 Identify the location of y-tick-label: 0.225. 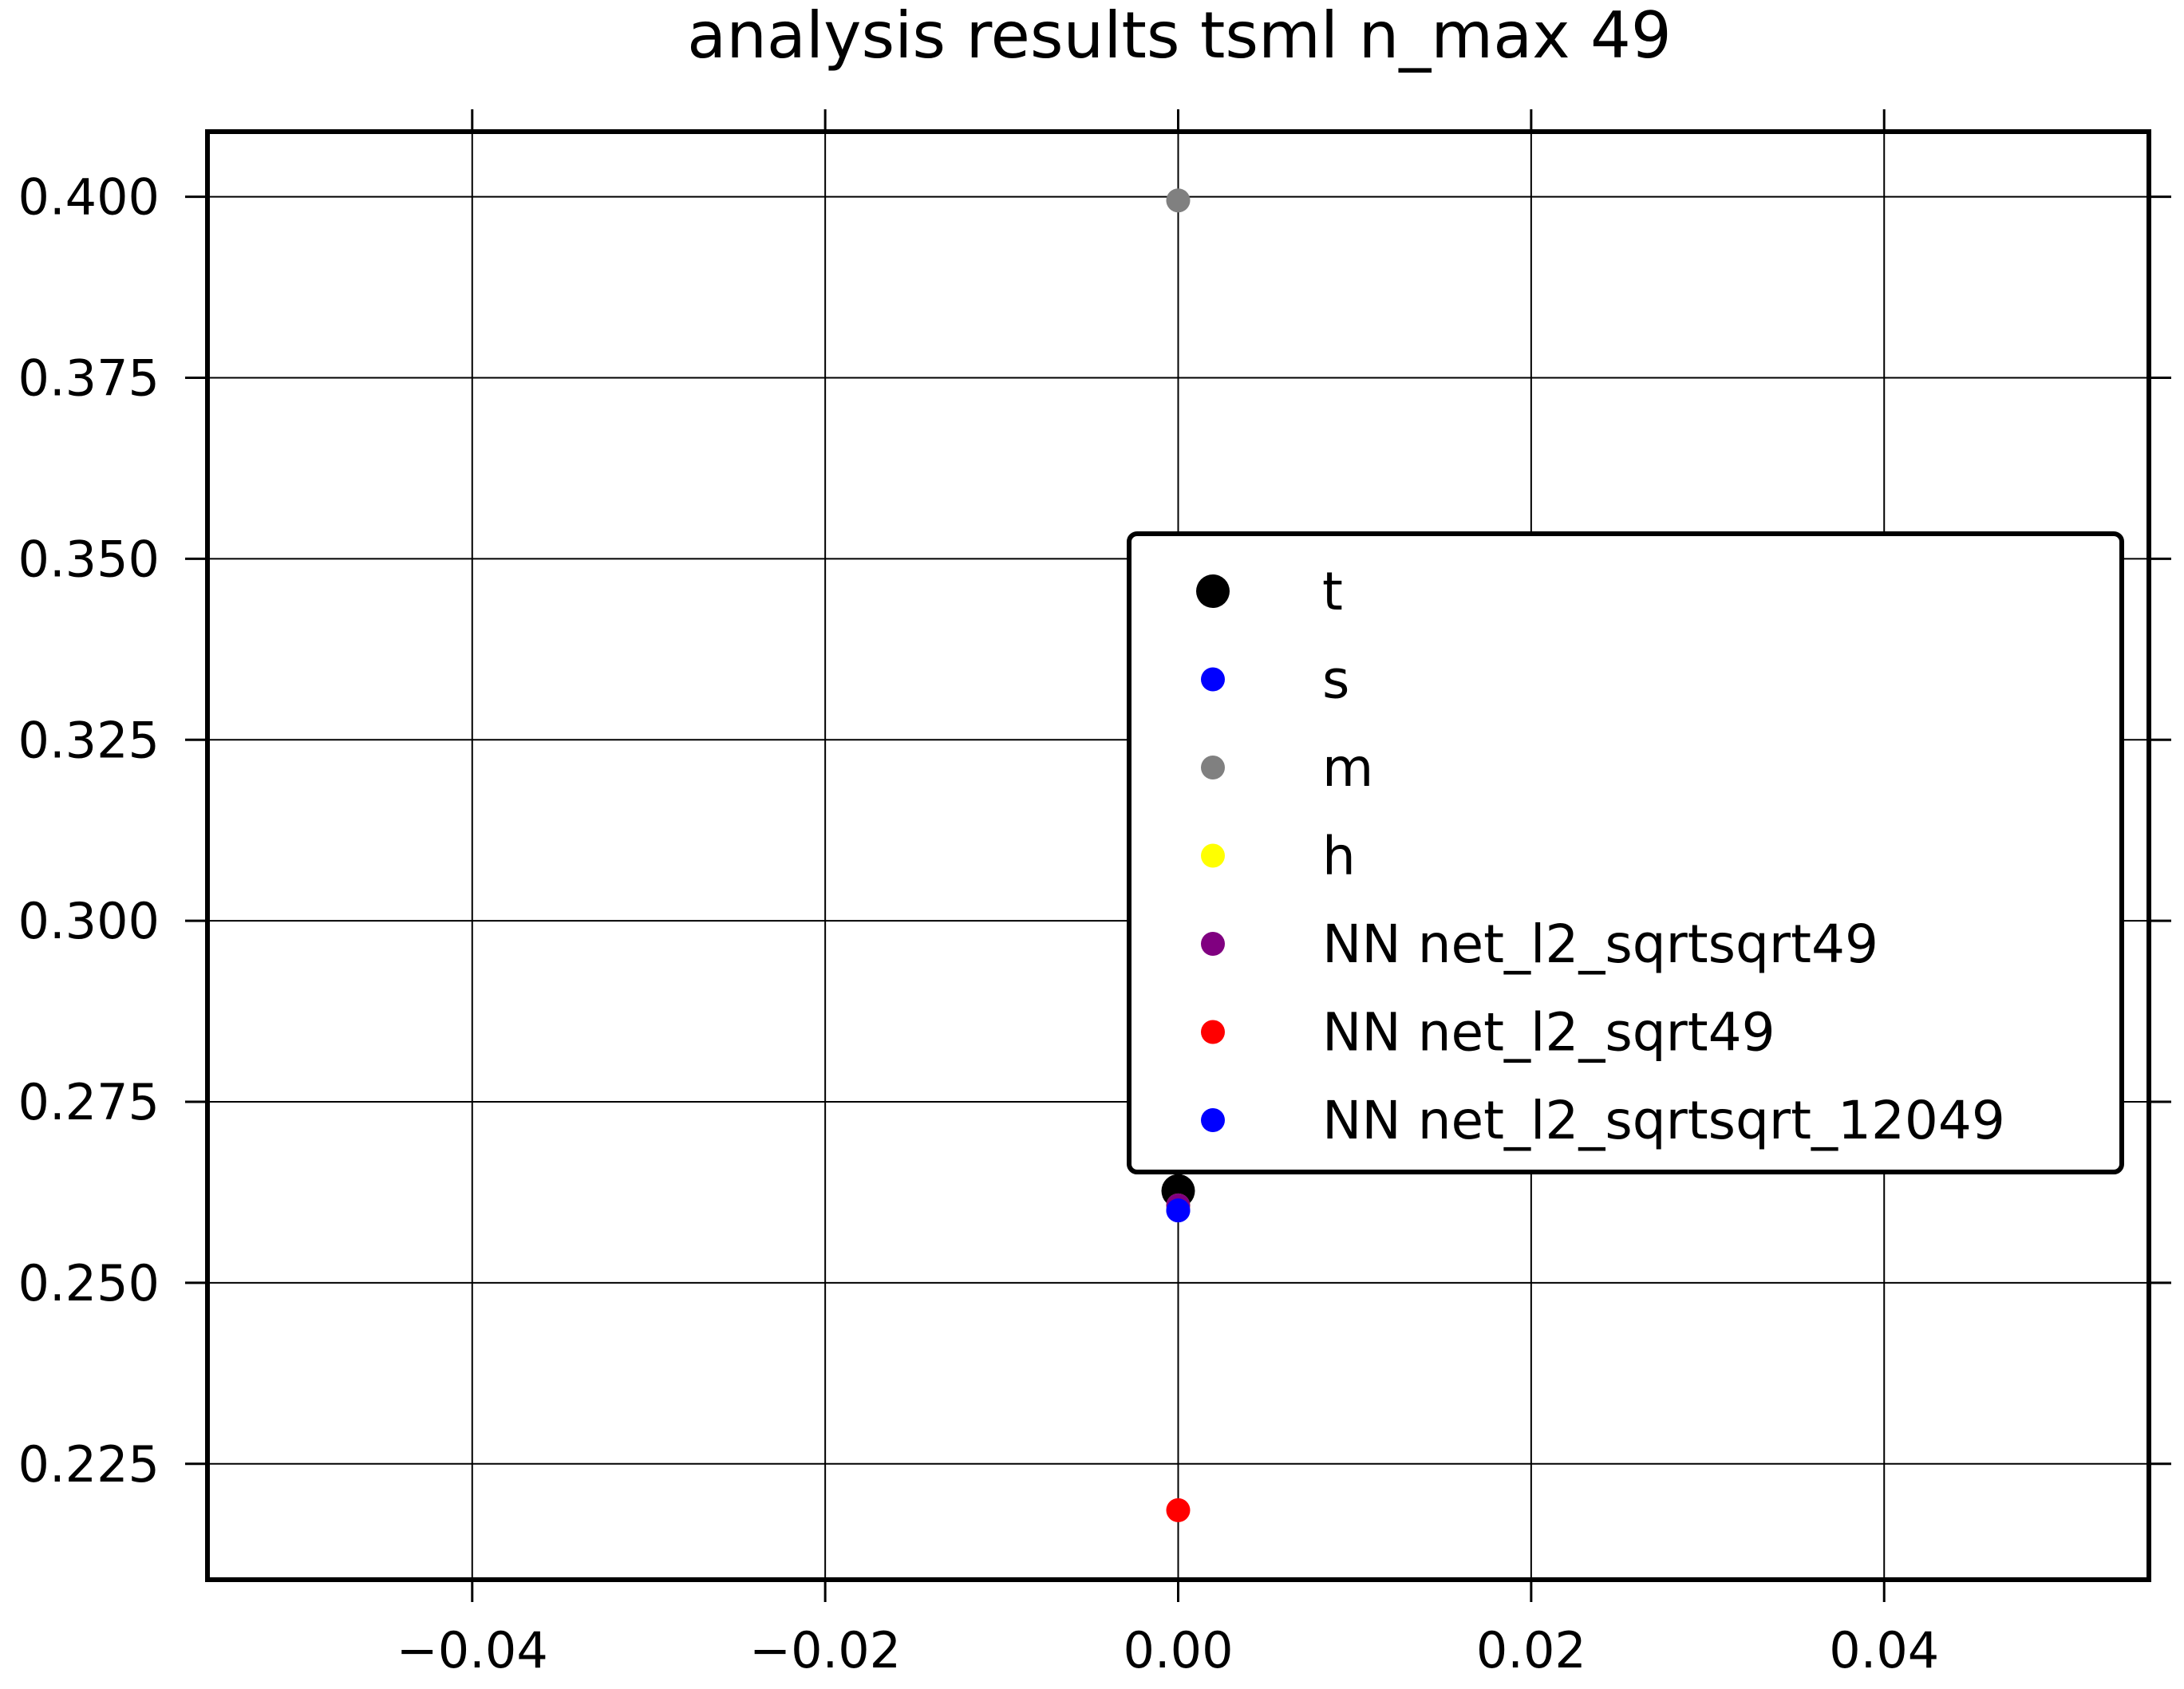
(89, 1464).